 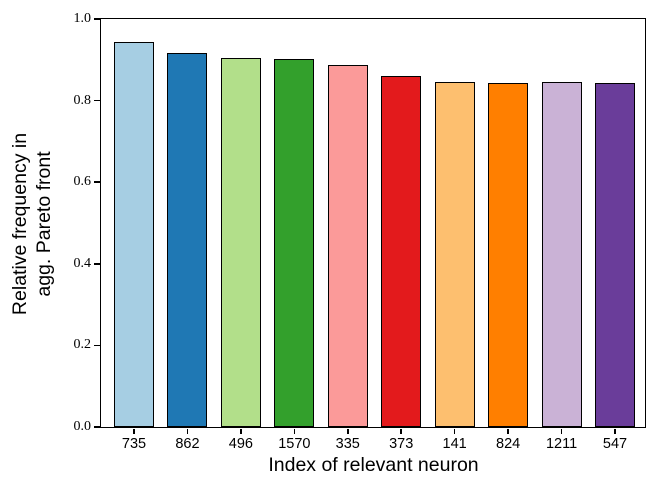 What do you see at coordinates (454, 444) in the screenshot?
I see `x-tick-label: 141` at bounding box center [454, 444].